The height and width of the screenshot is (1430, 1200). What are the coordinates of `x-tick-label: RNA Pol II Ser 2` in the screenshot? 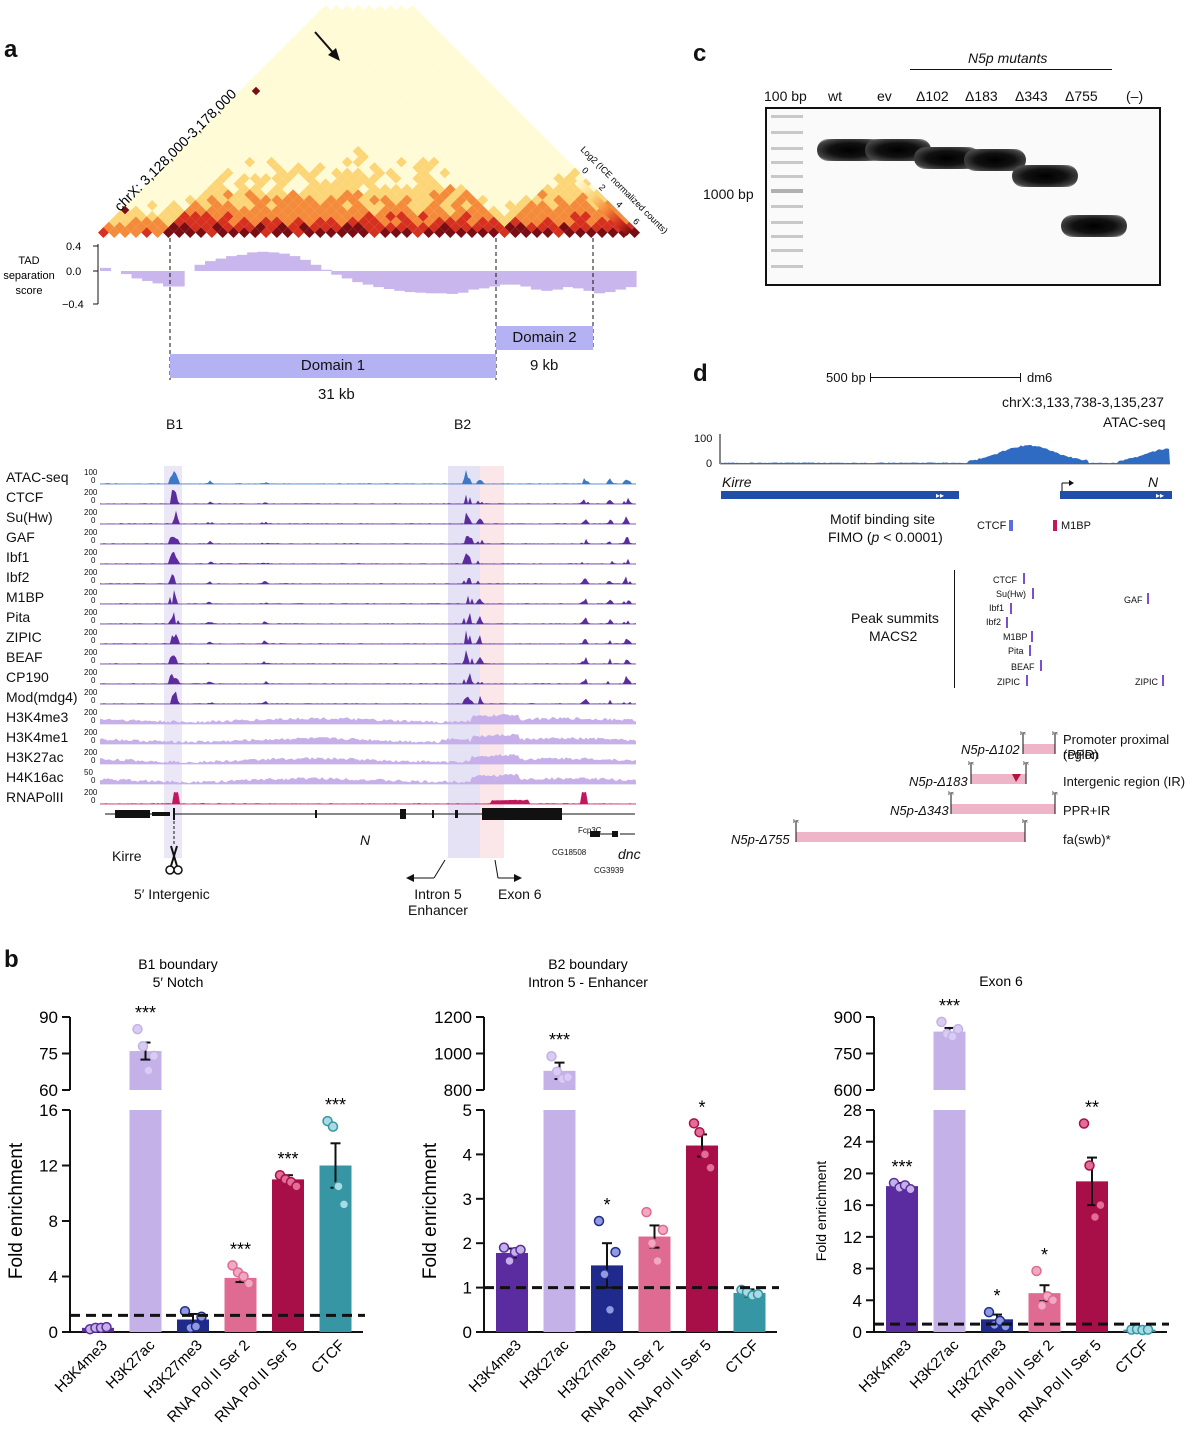 It's located at (622, 1381).